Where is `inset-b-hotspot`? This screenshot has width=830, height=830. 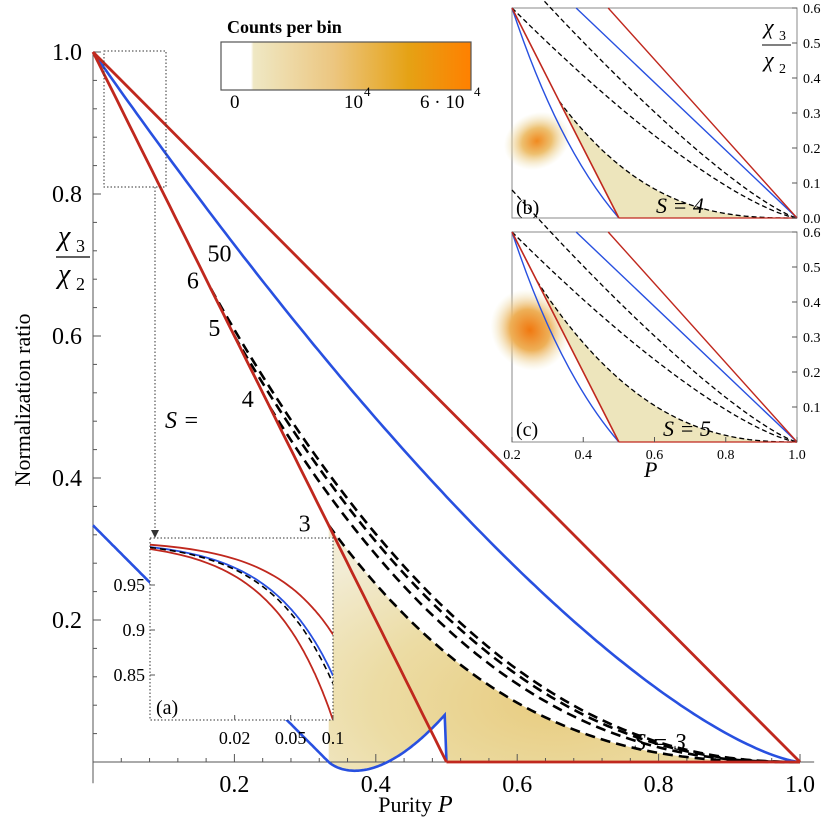 inset-b-hotspot is located at coordinates (536, 141).